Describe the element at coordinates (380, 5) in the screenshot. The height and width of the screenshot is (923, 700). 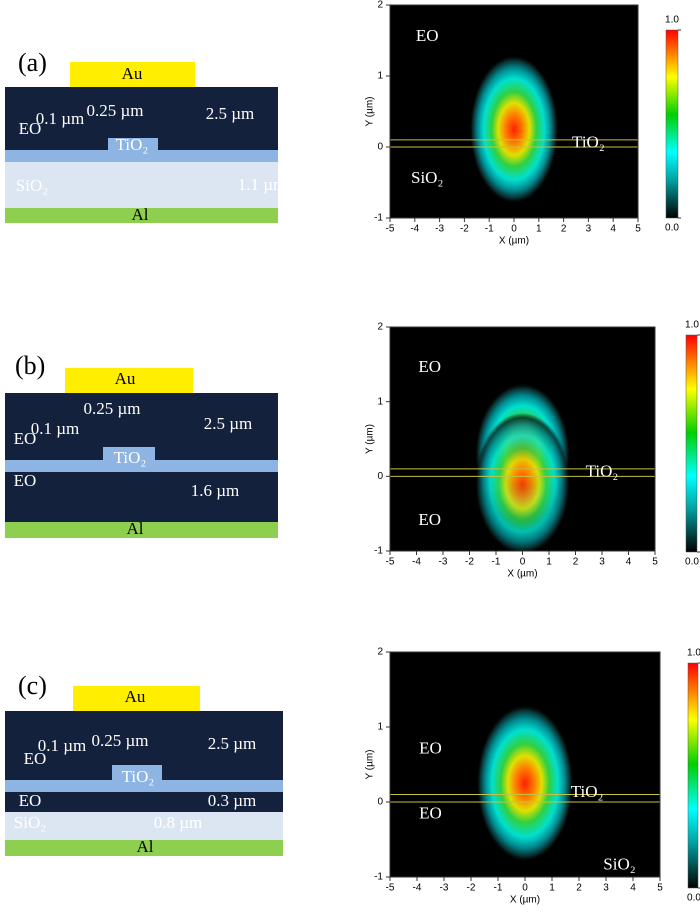
I see `y-tick-label: 2` at that location.